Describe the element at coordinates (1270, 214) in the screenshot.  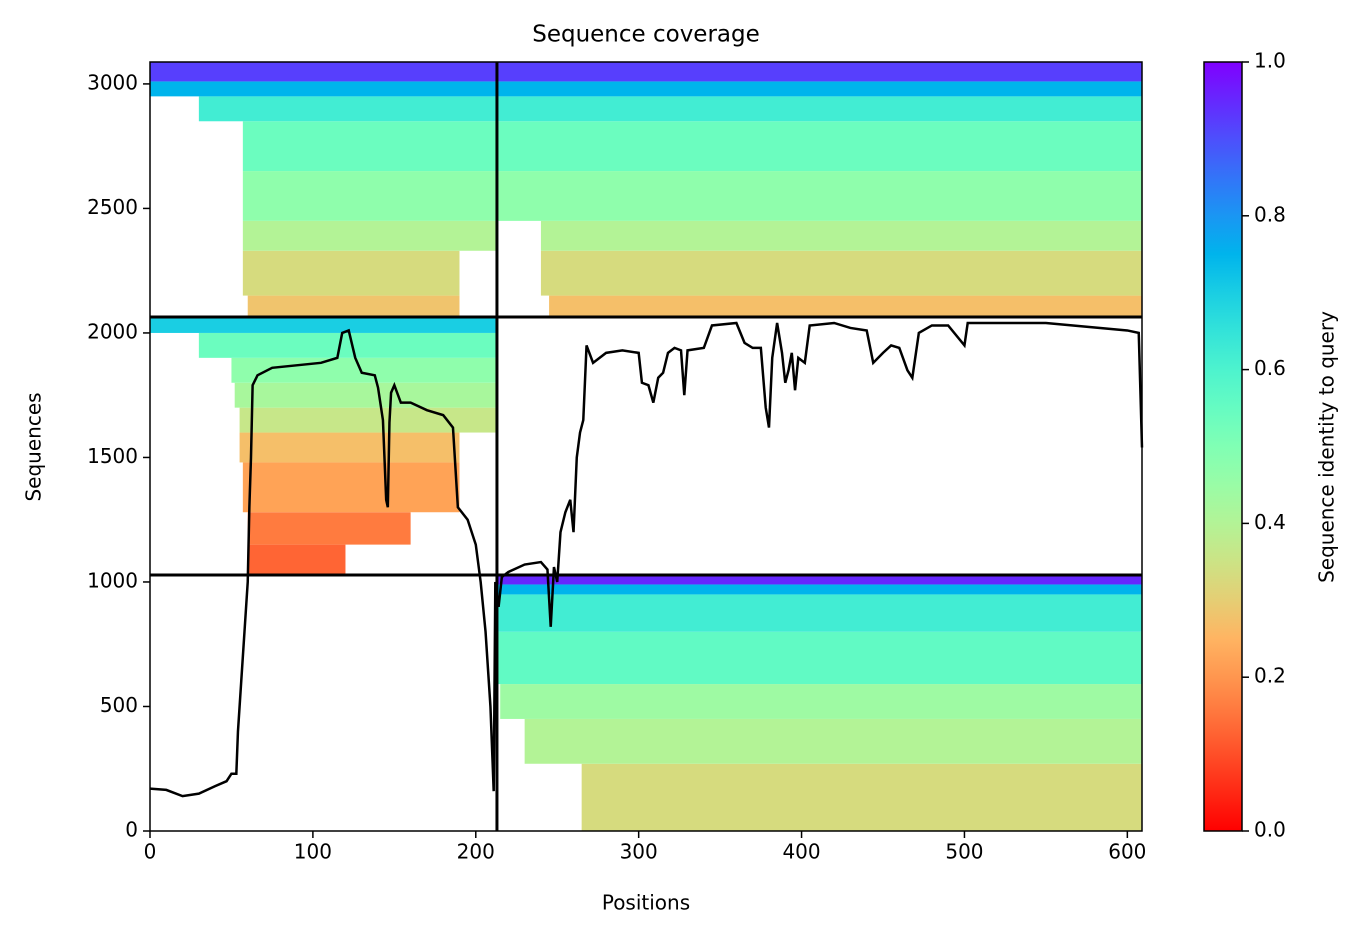
I see `colorbar-tick-label: 0.8` at that location.